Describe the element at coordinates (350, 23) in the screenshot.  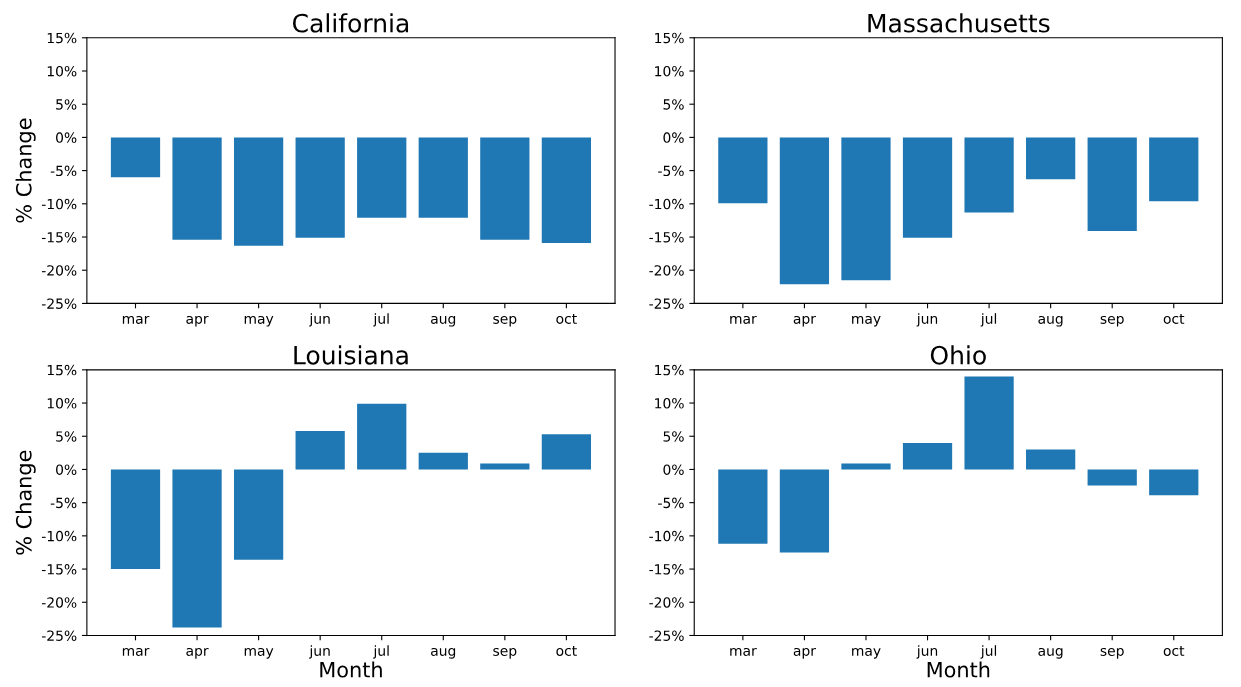
I see `chart-title: California` at that location.